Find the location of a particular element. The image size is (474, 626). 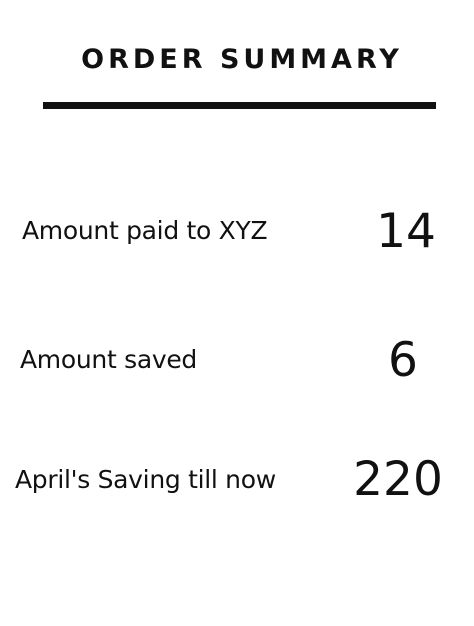

monthly-saving-value: 220 is located at coordinates (398, 479).